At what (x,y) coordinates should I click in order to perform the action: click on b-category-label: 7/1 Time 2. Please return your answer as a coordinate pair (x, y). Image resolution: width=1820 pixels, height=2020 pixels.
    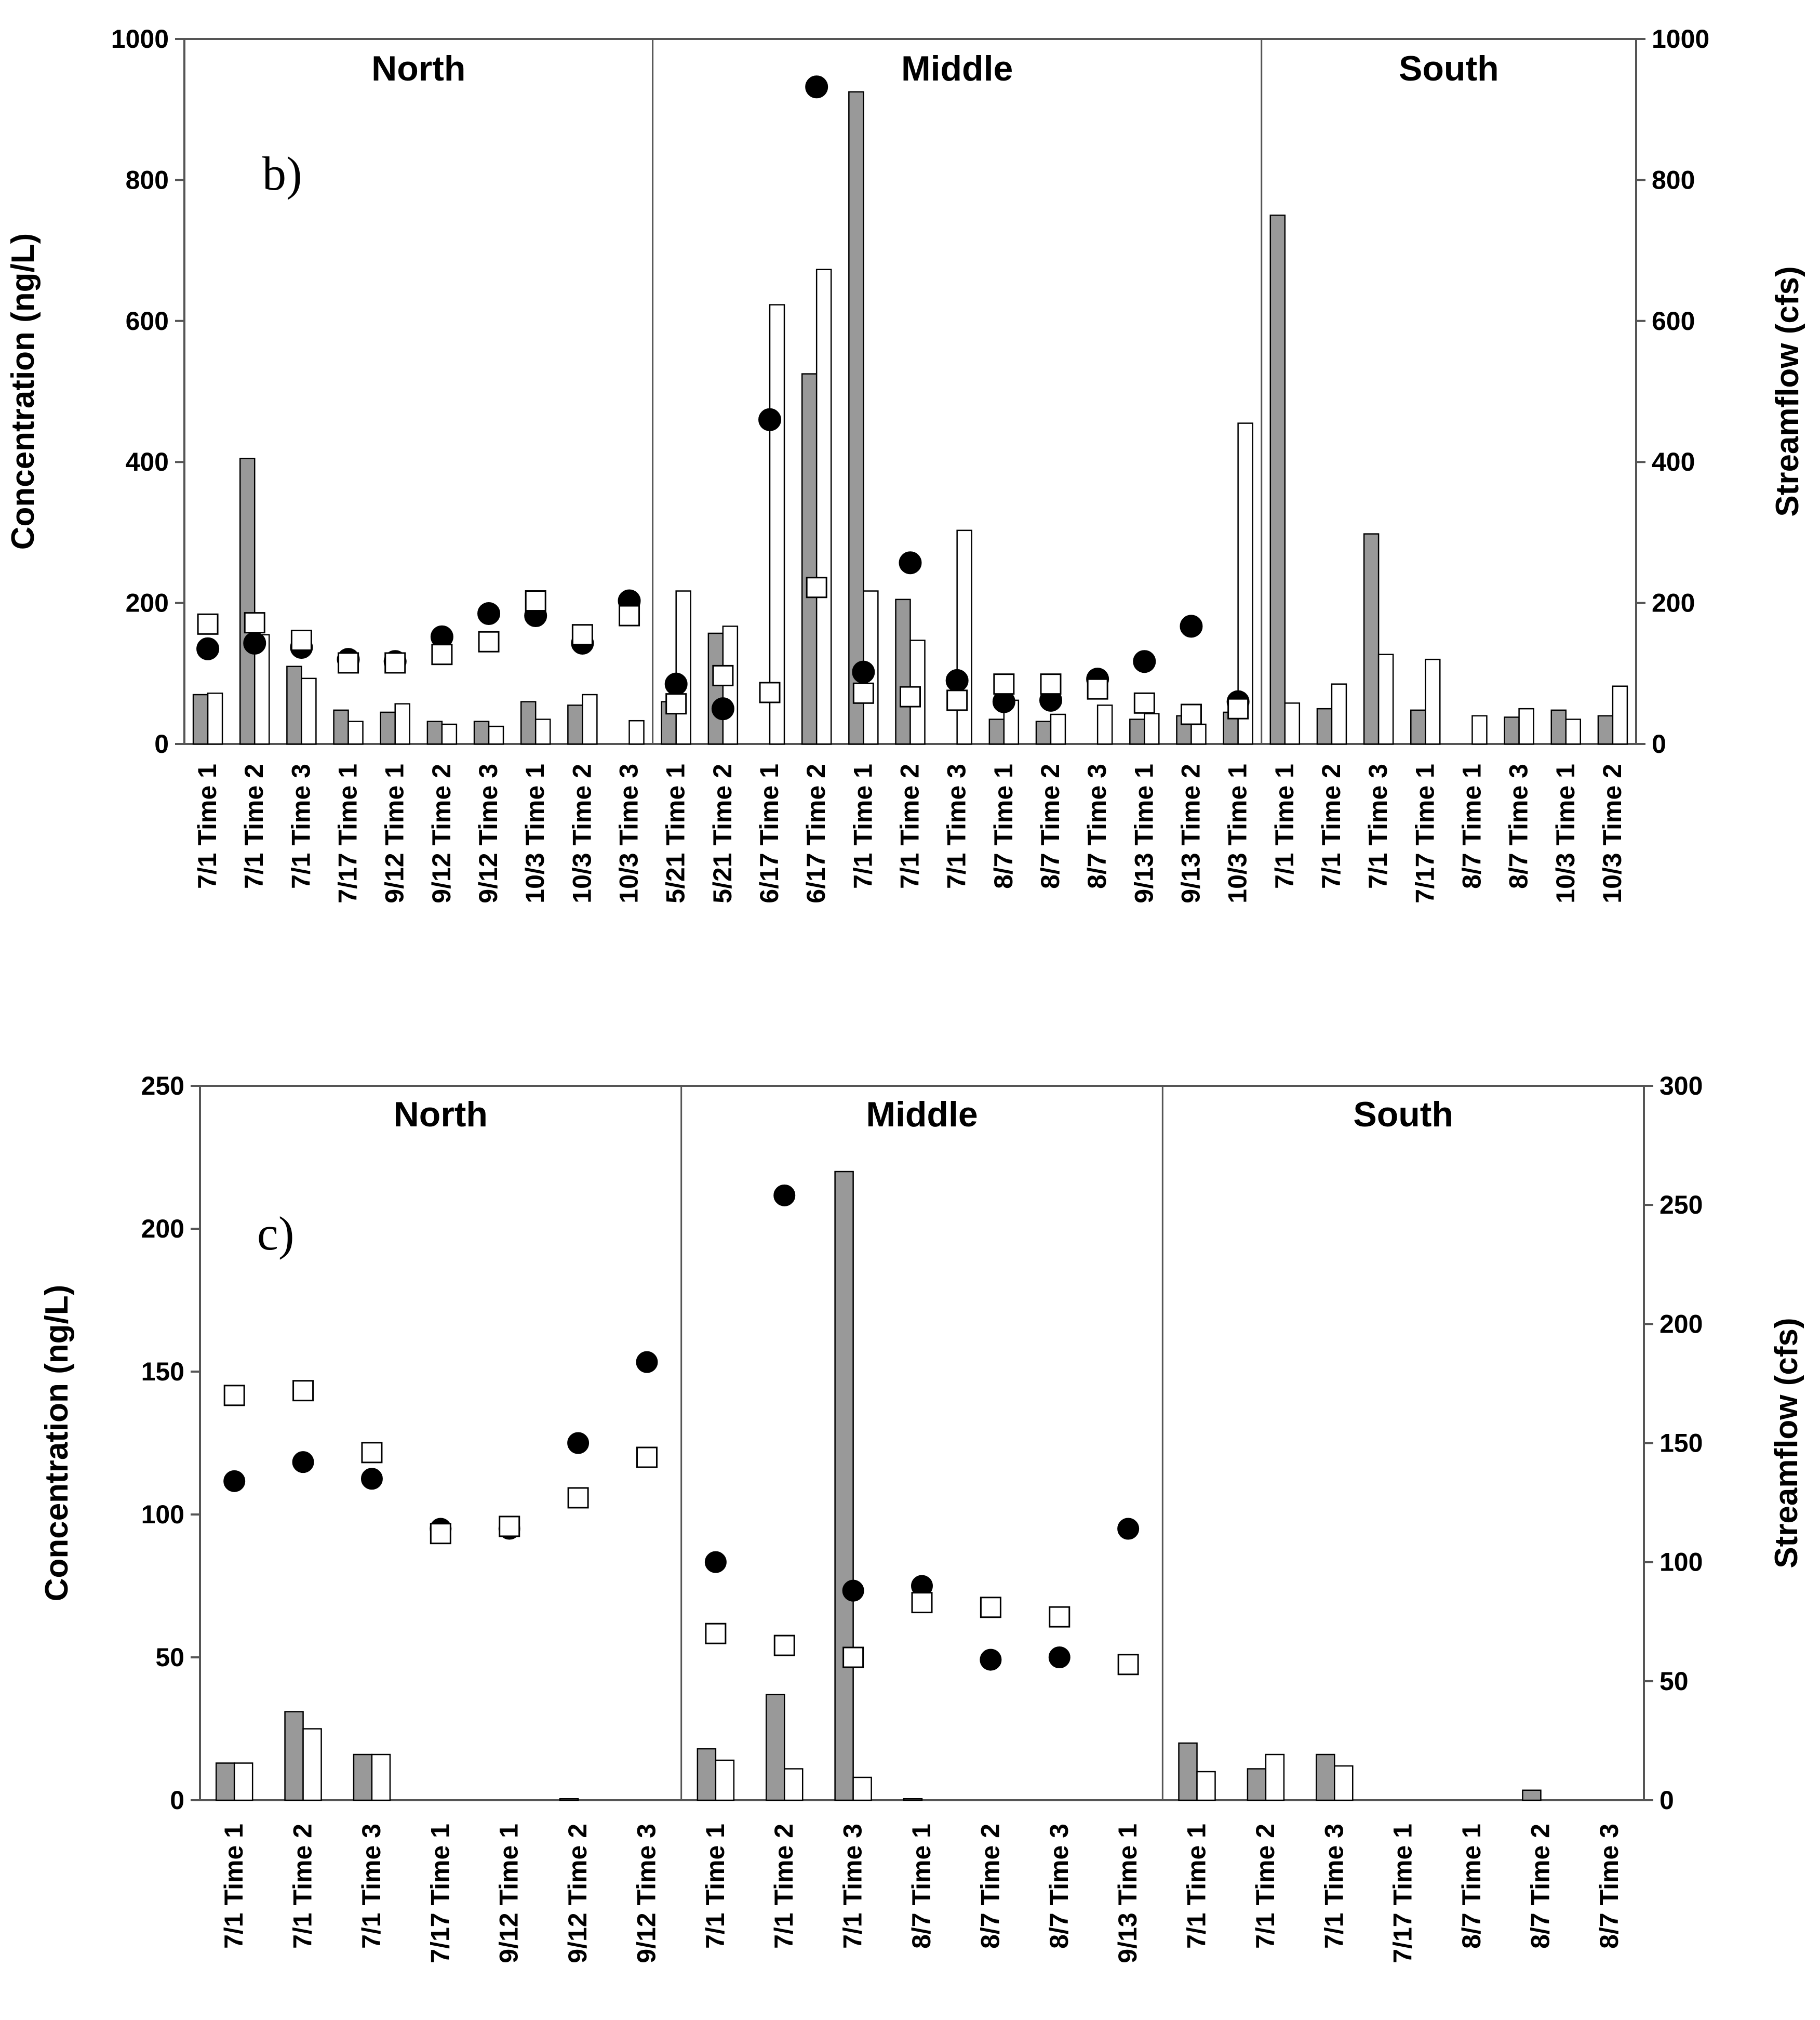
    Looking at the image, I should click on (1331, 826).